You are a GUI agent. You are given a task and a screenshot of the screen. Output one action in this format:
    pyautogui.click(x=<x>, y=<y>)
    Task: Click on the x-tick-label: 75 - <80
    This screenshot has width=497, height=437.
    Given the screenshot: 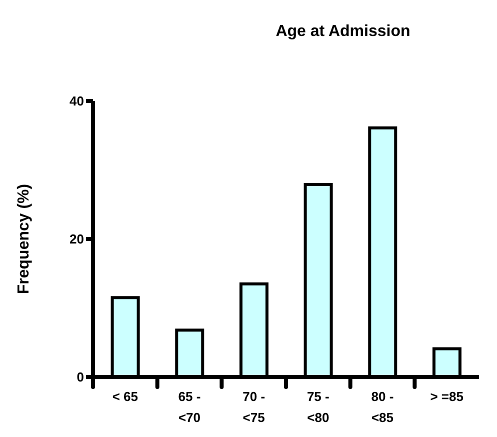 What is the action you would take?
    pyautogui.click(x=318, y=407)
    